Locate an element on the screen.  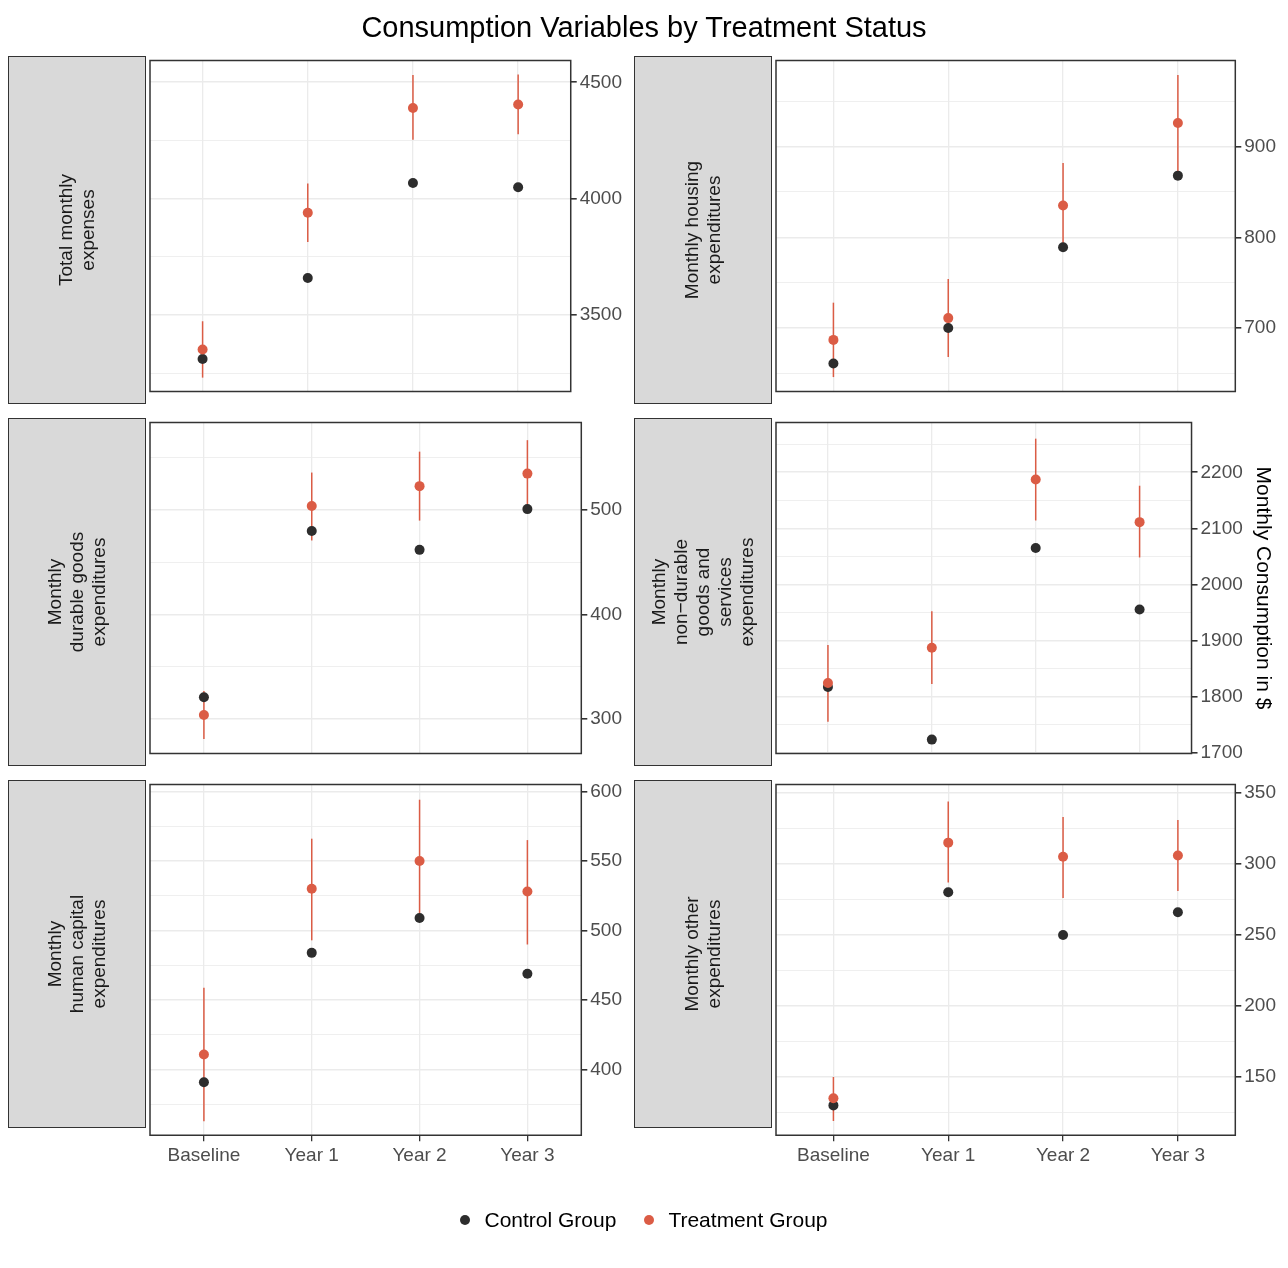
y-axis-title: Monthly Consumption in $ is located at coordinates (1264, 588).